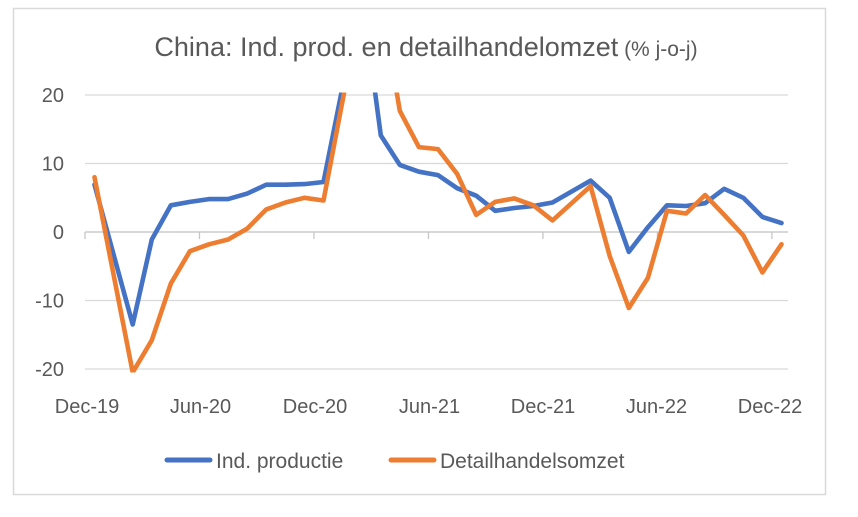  What do you see at coordinates (279, 461) in the screenshot?
I see `legend-label-ind-productie: Ind. productie` at bounding box center [279, 461].